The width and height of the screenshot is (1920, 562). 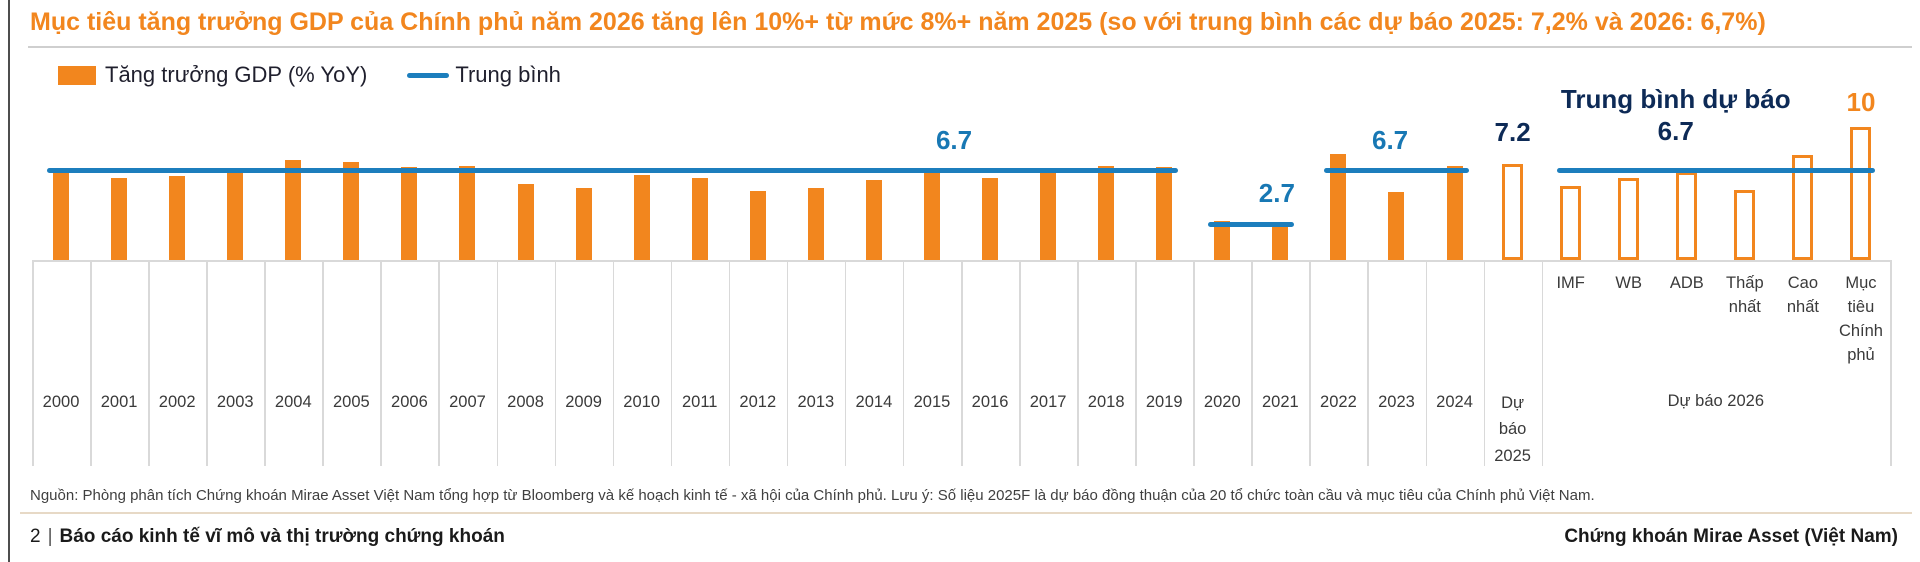 What do you see at coordinates (119, 402) in the screenshot?
I see `x-label-2001: 2001` at bounding box center [119, 402].